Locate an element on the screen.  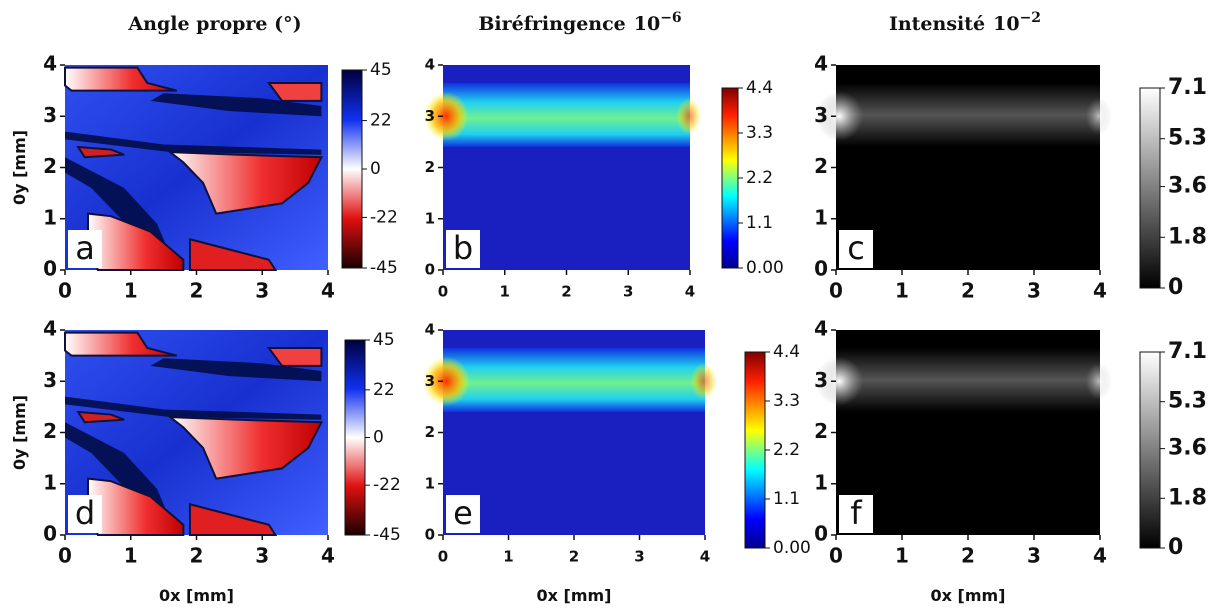
colorbar-tick-label: 2.2 is located at coordinates (786, 450).